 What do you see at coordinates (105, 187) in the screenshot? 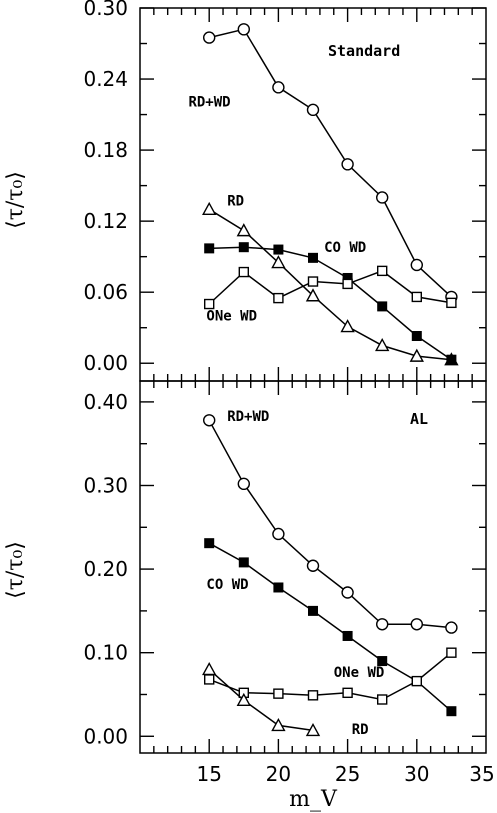
I see `tick-labels-standard: 0.00 0.06 0.12 0.18 0.24 0.30` at bounding box center [105, 187].